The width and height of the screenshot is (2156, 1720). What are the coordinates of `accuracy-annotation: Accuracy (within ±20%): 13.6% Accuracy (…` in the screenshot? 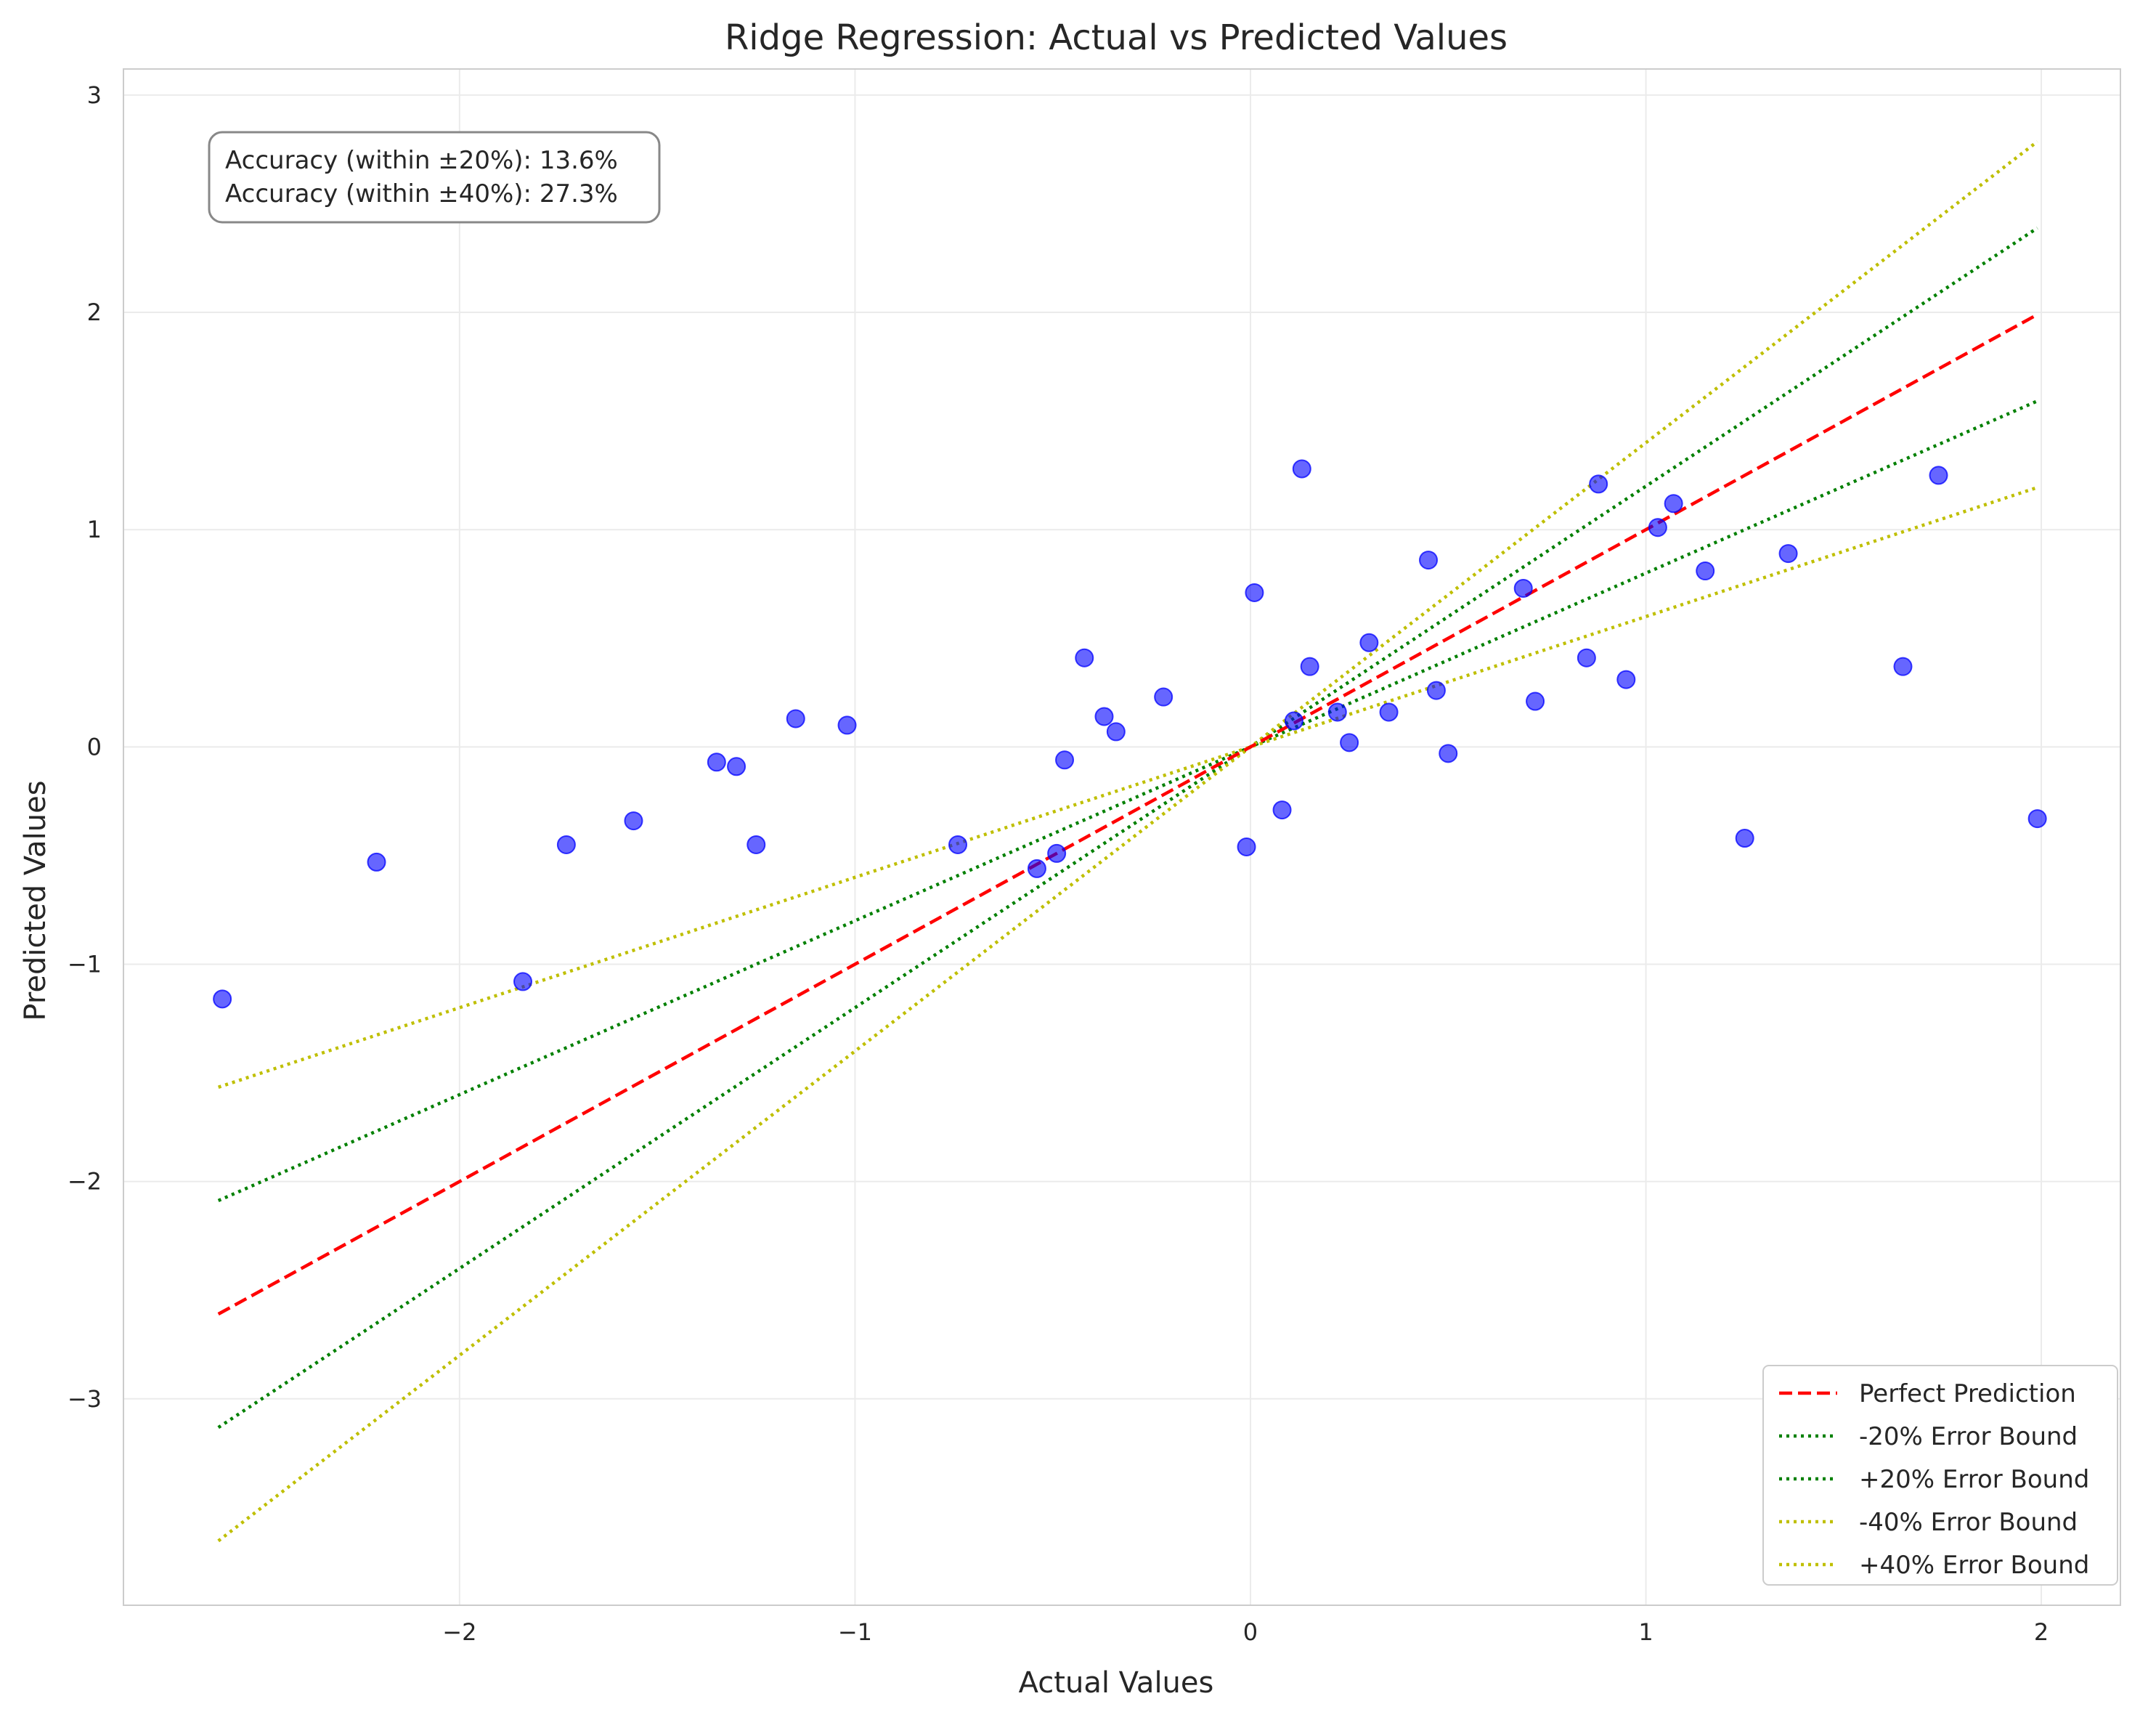 It's located at (434, 177).